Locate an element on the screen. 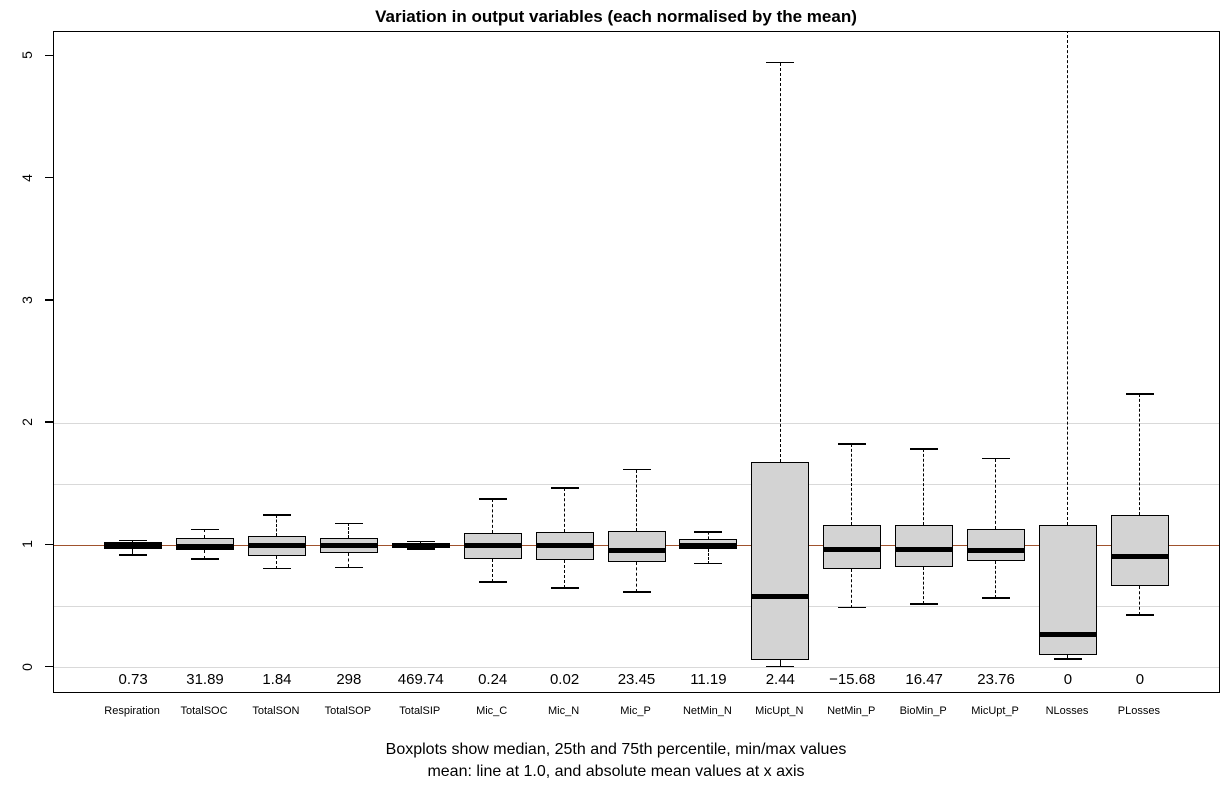  mean-value-label: 2.44 is located at coordinates (780, 679).